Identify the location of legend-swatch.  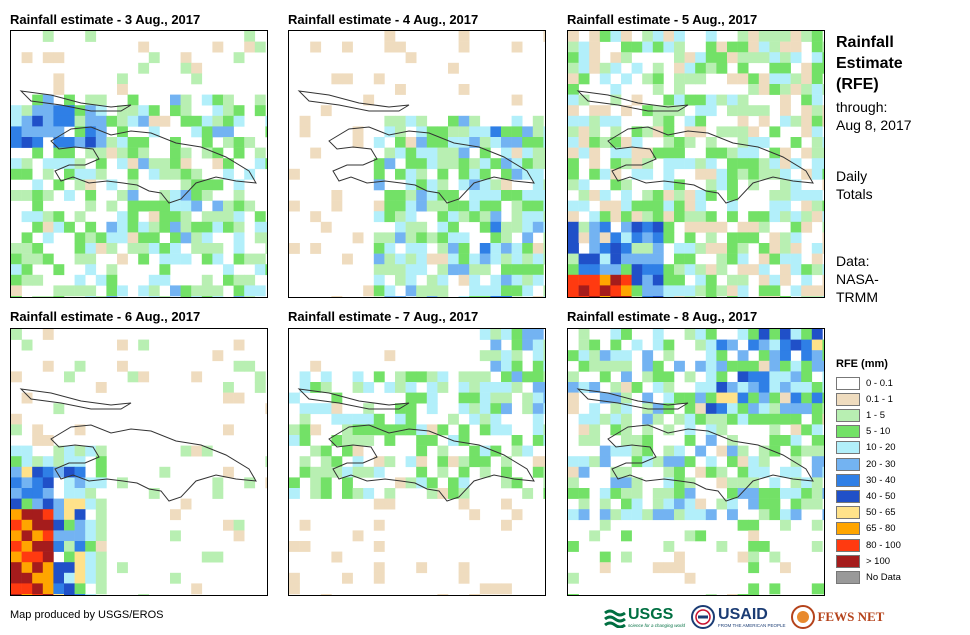
(848, 513).